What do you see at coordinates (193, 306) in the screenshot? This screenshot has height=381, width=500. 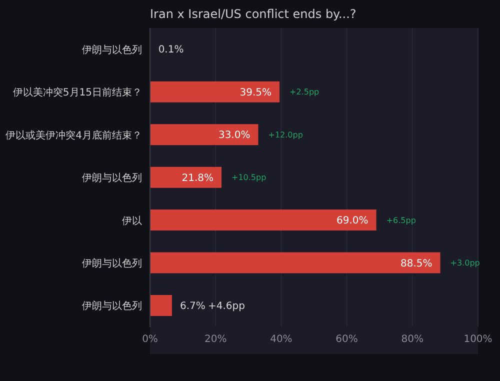 I see `data-label: 6.7%` at bounding box center [193, 306].